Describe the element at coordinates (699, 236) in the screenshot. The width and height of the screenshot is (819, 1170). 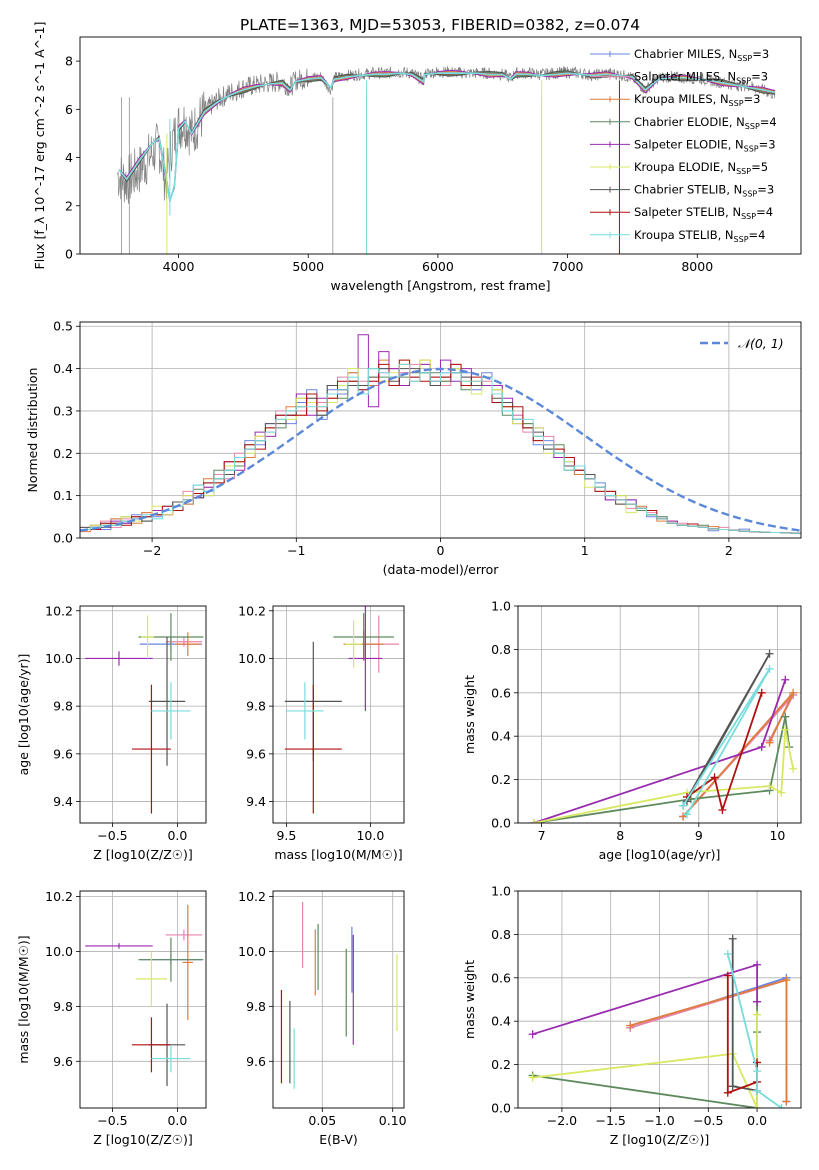
I see `legend-label: Kroupa STELIB, NSSP=4` at that location.